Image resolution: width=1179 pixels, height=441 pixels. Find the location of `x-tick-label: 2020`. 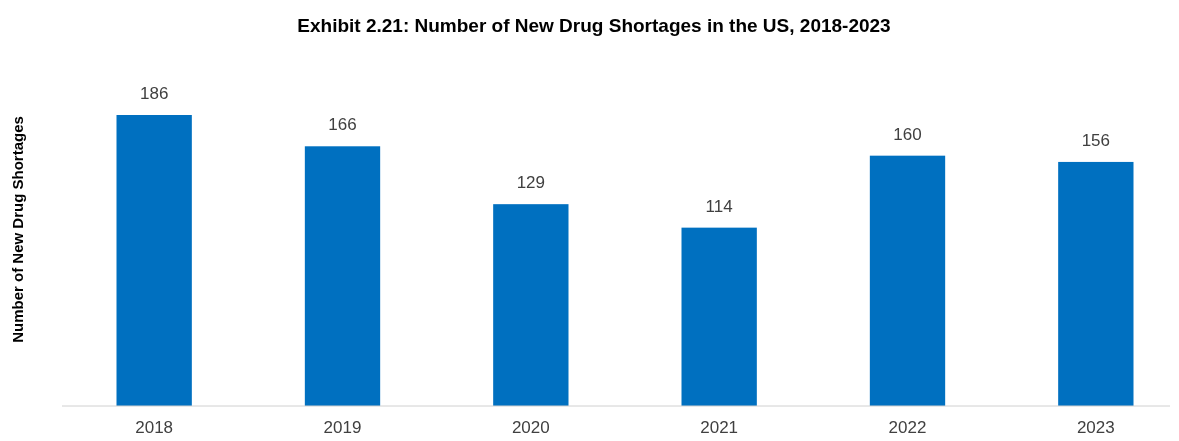

x-tick-label: 2020 is located at coordinates (530, 427).